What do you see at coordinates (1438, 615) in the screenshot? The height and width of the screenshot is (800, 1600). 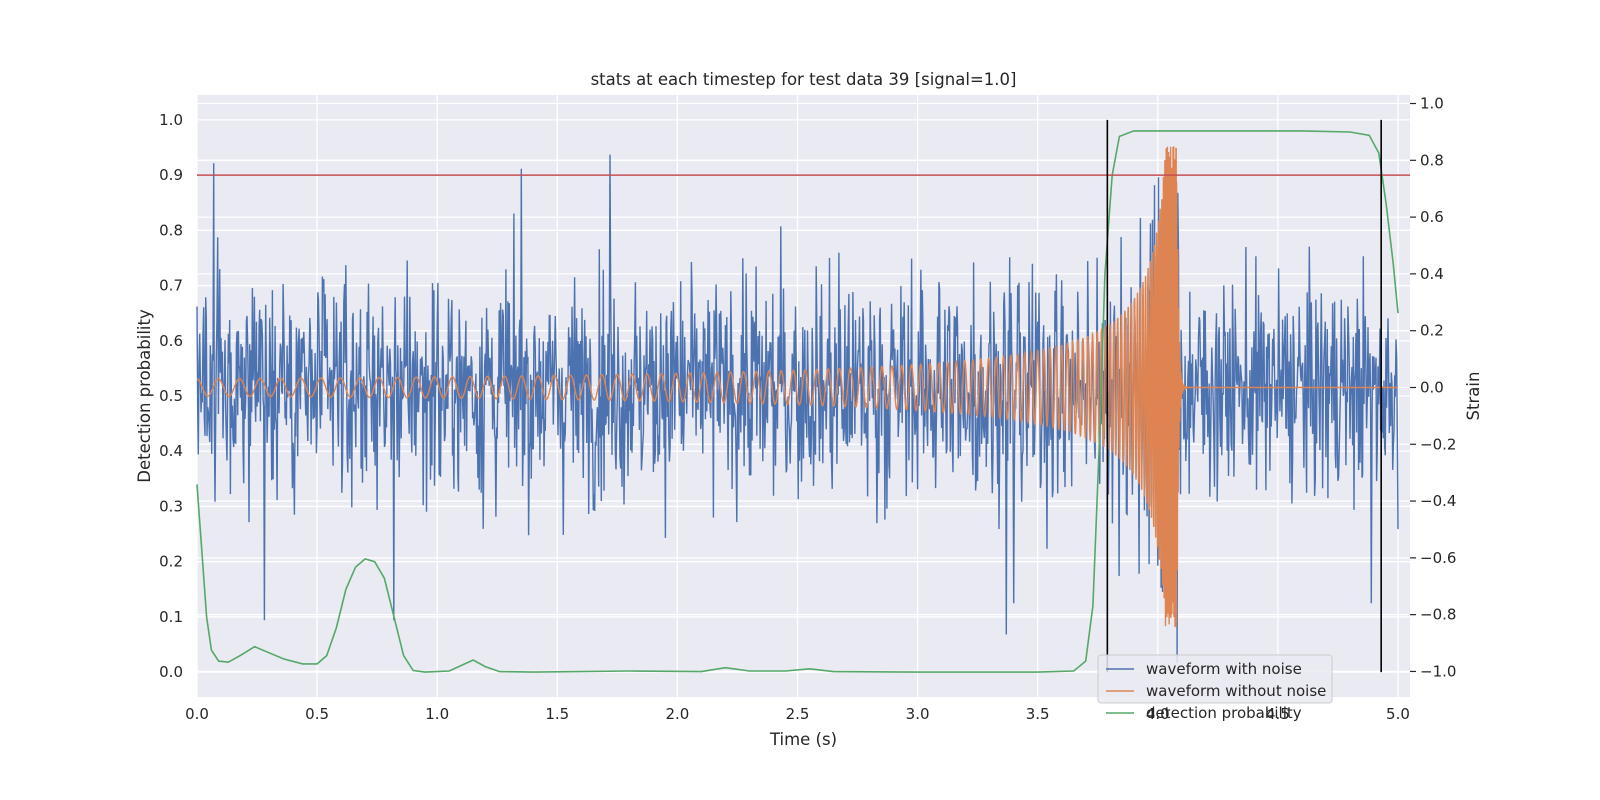 I see `y-right-tick-label: −0.8` at bounding box center [1438, 615].